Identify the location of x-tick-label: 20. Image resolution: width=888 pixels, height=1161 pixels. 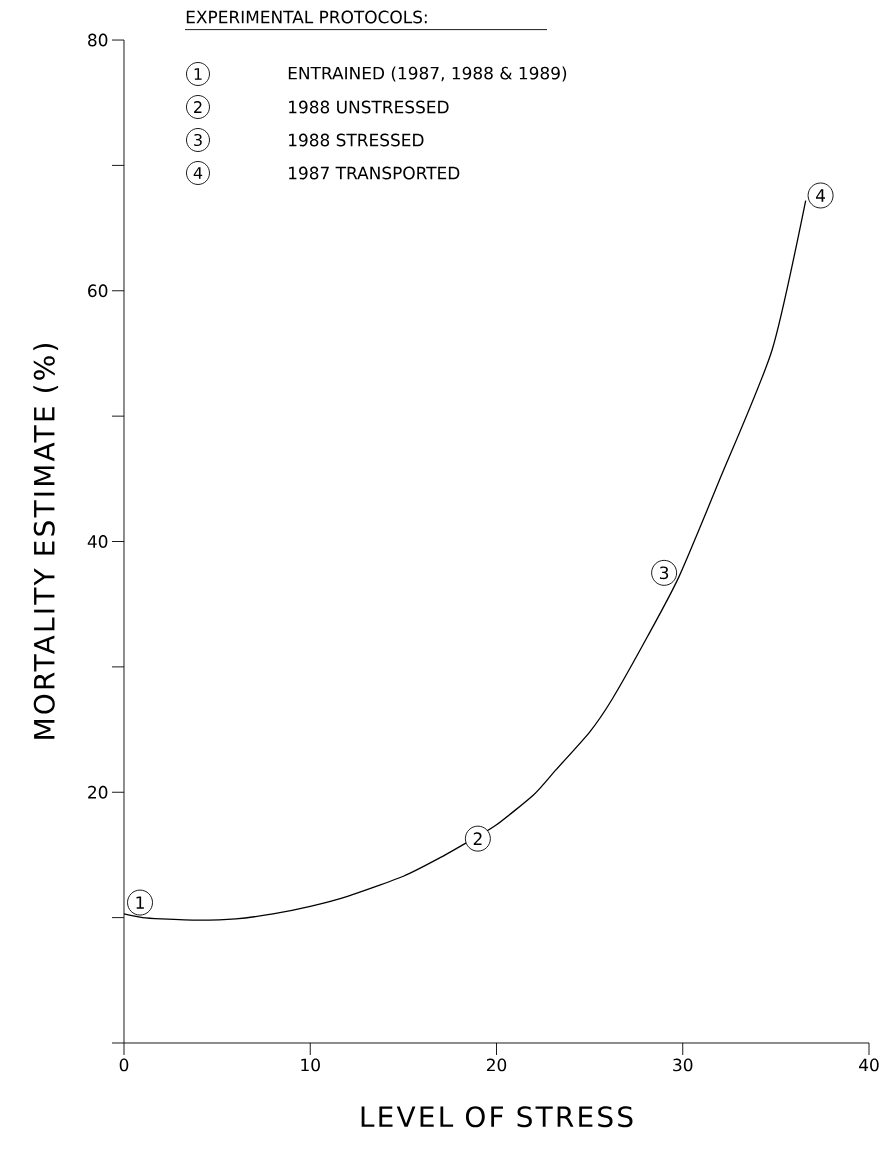
(496, 1065).